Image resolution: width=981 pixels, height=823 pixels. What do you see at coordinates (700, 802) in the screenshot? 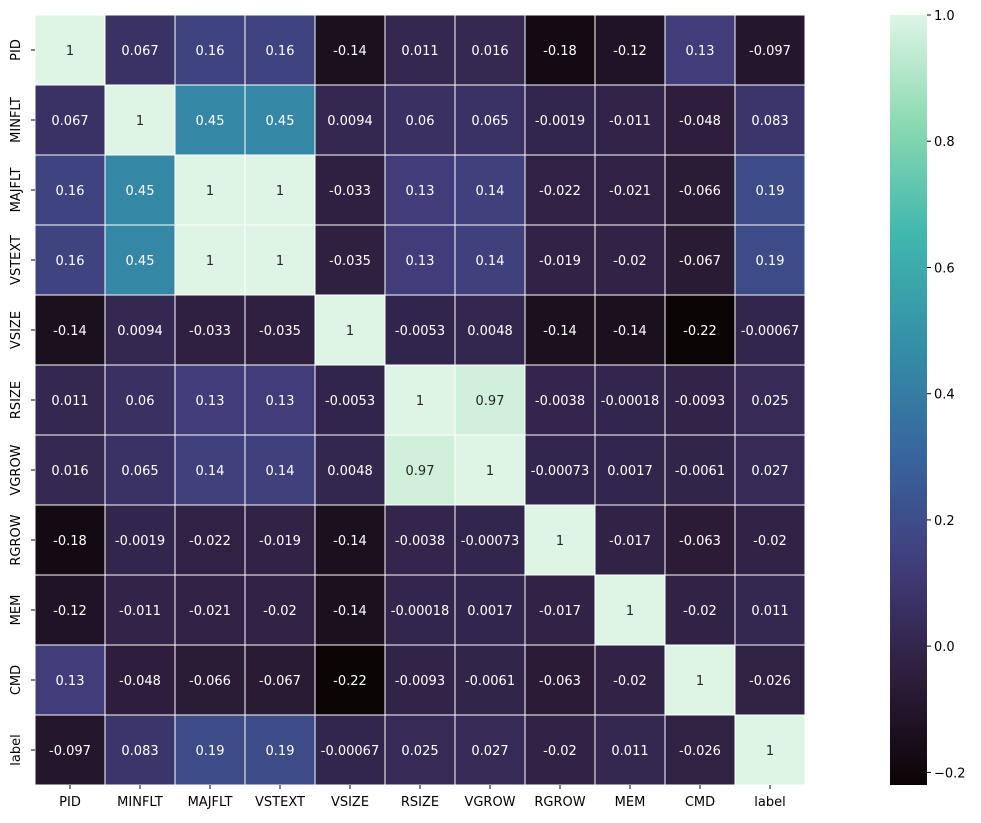
I see `x-tick-label: CMD` at bounding box center [700, 802].